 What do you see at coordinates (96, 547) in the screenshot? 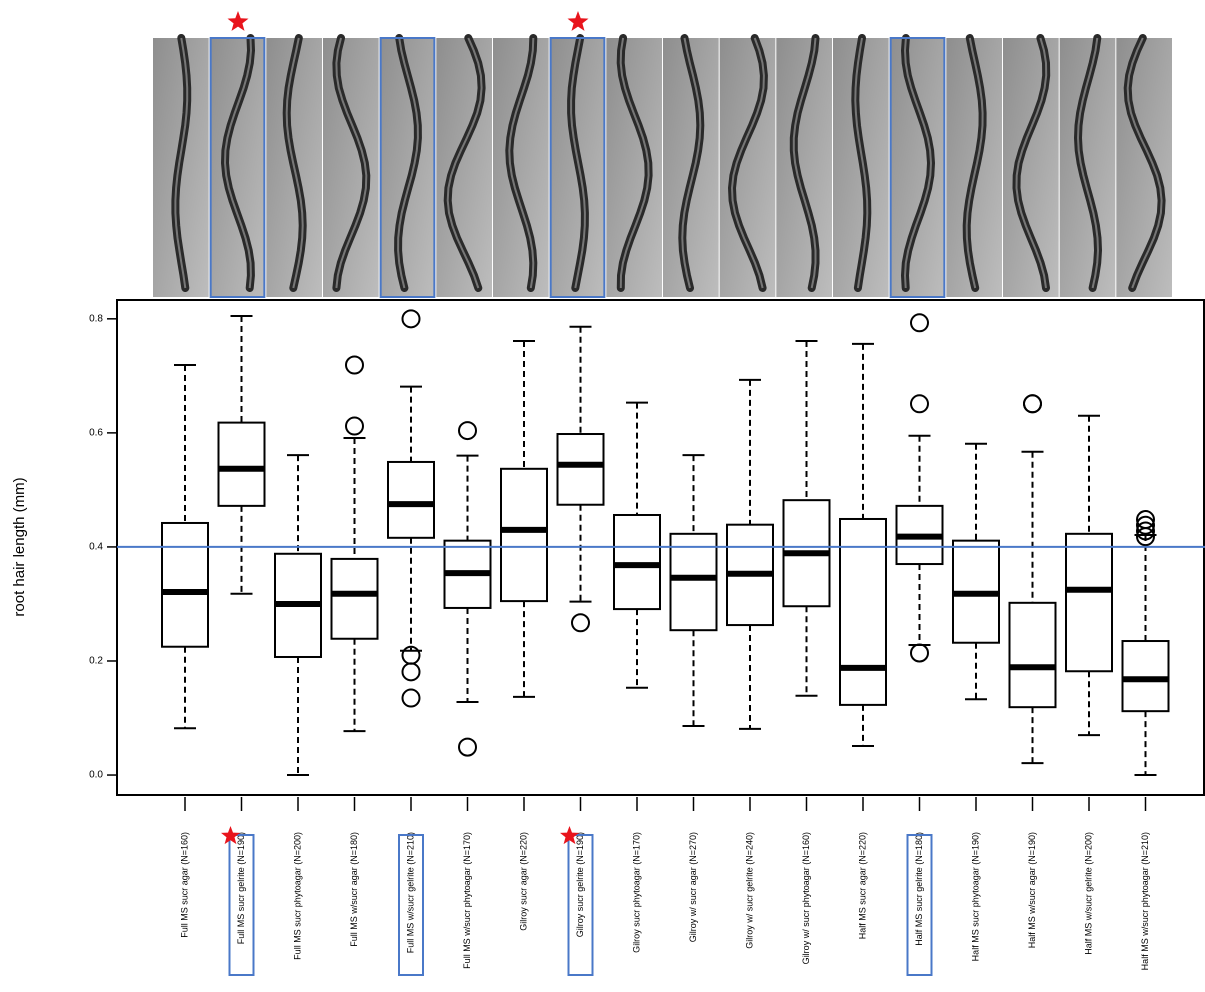
I see `y-tick-label: 0.4` at bounding box center [96, 547].